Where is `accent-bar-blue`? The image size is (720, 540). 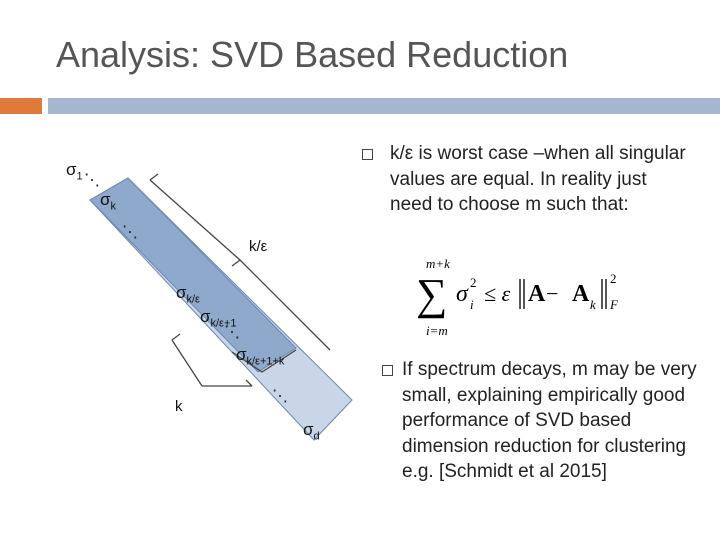 accent-bar-blue is located at coordinates (384, 106).